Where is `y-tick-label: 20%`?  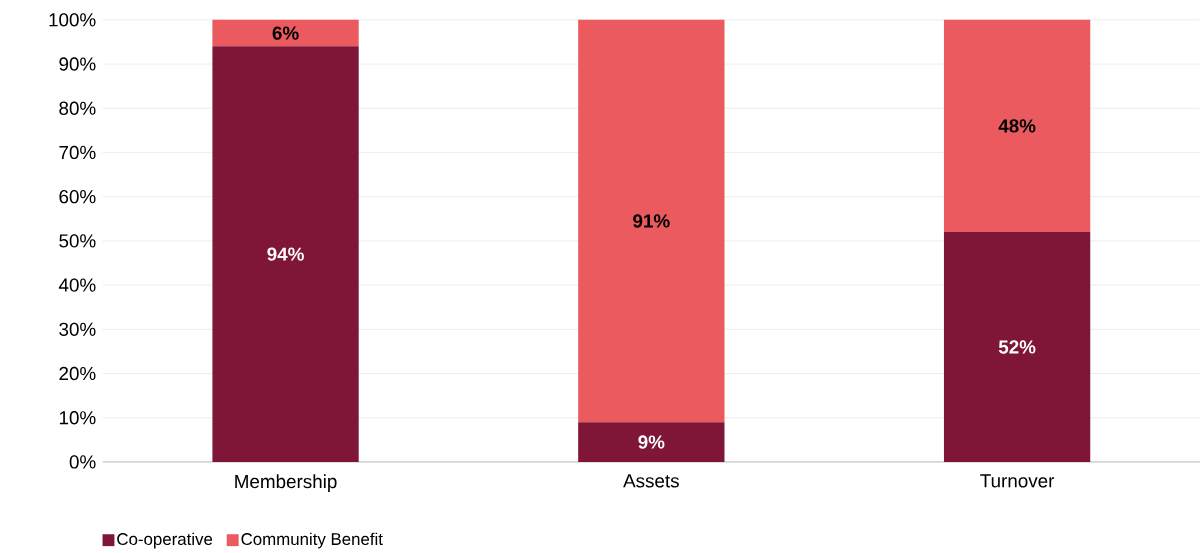
y-tick-label: 20% is located at coordinates (77, 373).